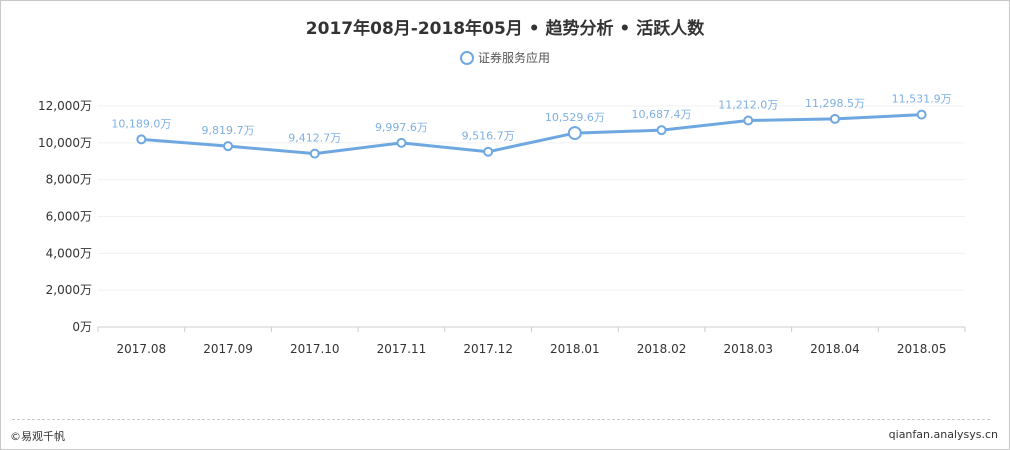 The width and height of the screenshot is (1010, 450). I want to click on data-label: 10,189.0万, so click(141, 123).